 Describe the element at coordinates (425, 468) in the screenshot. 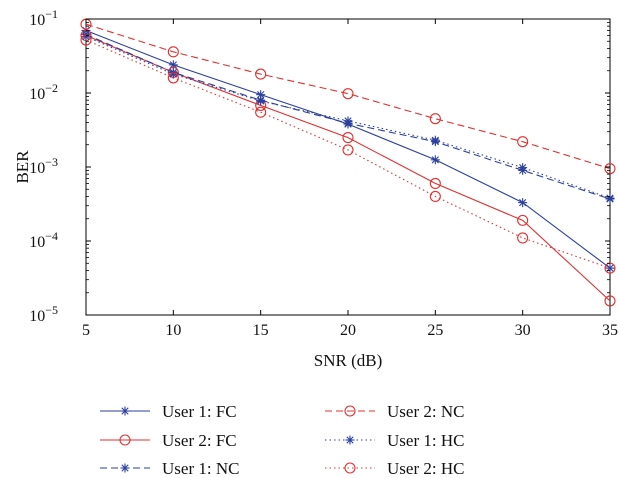

I see `legend-label: User 2: HC` at that location.